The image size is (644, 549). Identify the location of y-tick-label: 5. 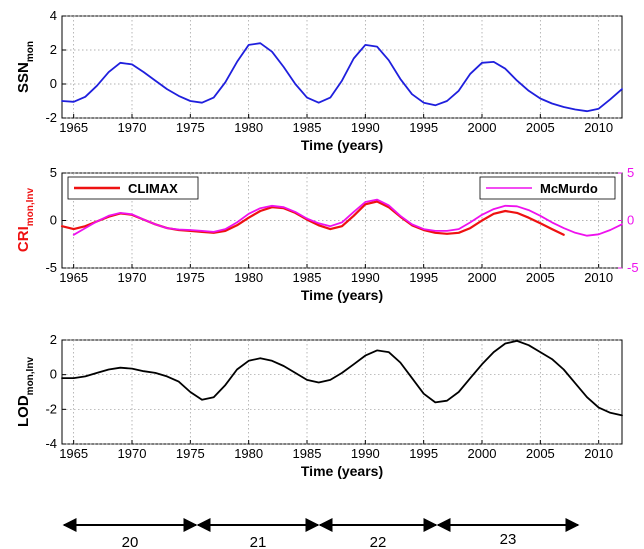
(53, 172).